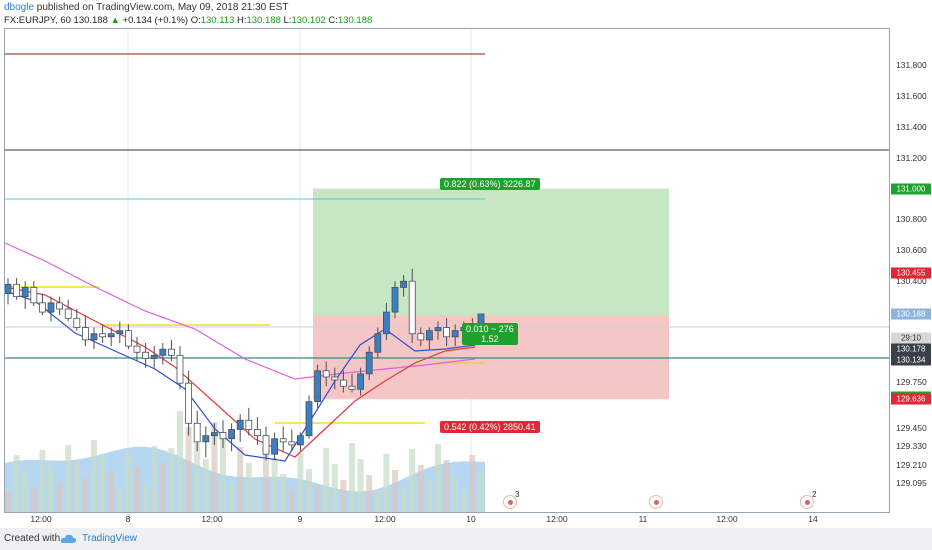  Describe the element at coordinates (490, 339) in the screenshot. I see `risk-reward-line2: 1.52` at that location.